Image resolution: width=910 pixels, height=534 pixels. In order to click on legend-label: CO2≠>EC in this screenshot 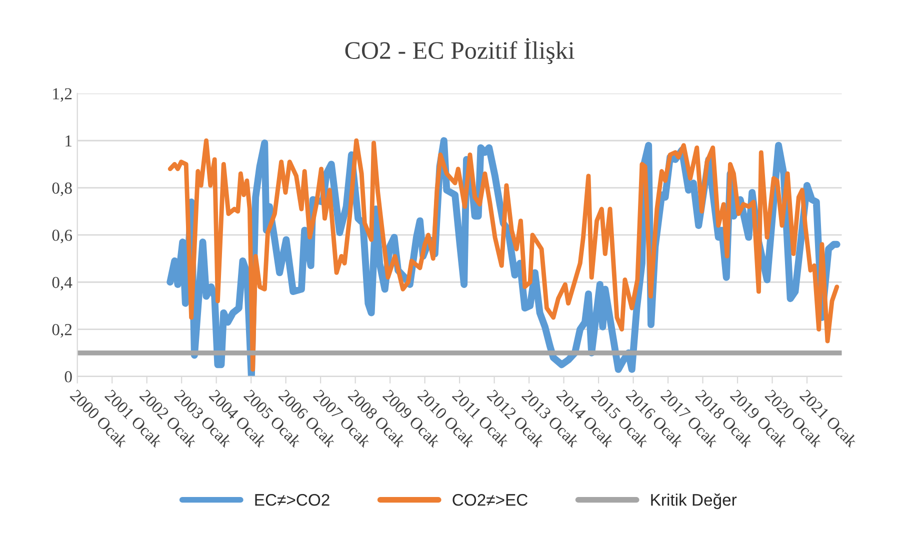, I will do `click(490, 500)`.